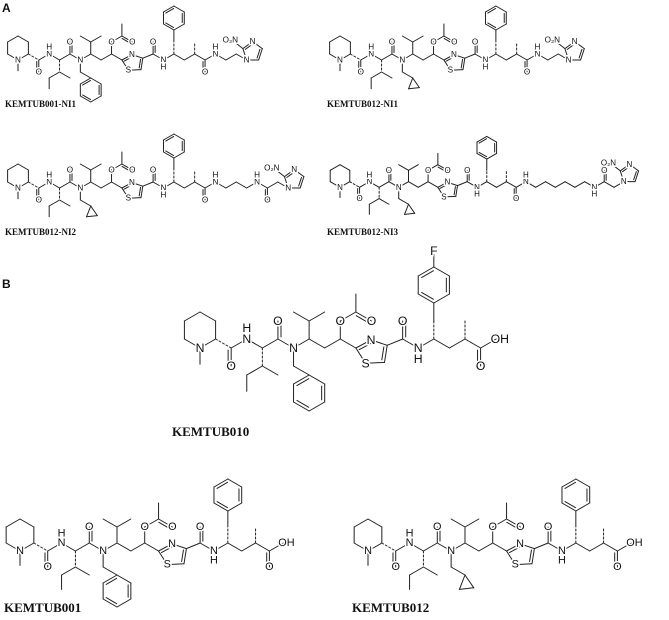  I want to click on panel-label: B, so click(6, 284).